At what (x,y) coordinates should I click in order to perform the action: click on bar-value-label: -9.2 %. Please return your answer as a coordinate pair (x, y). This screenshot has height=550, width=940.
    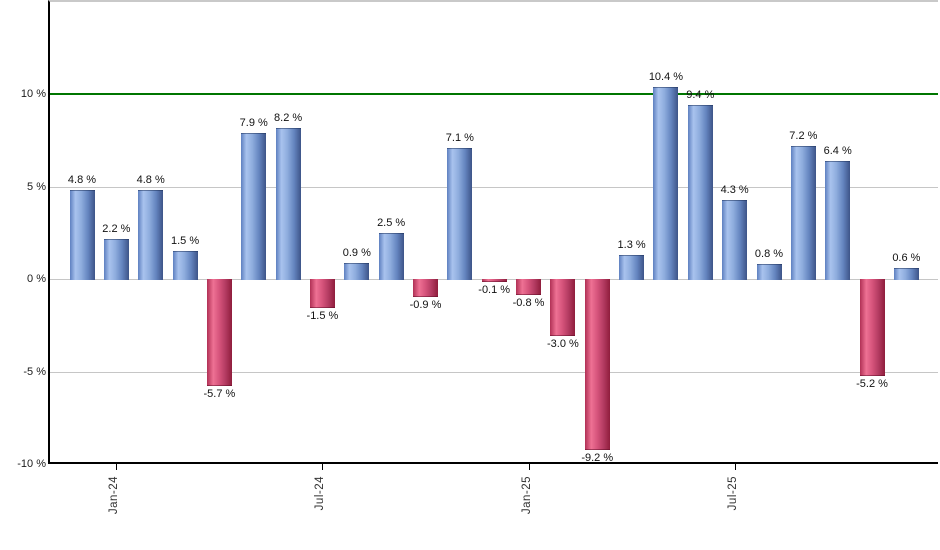
    Looking at the image, I should click on (597, 458).